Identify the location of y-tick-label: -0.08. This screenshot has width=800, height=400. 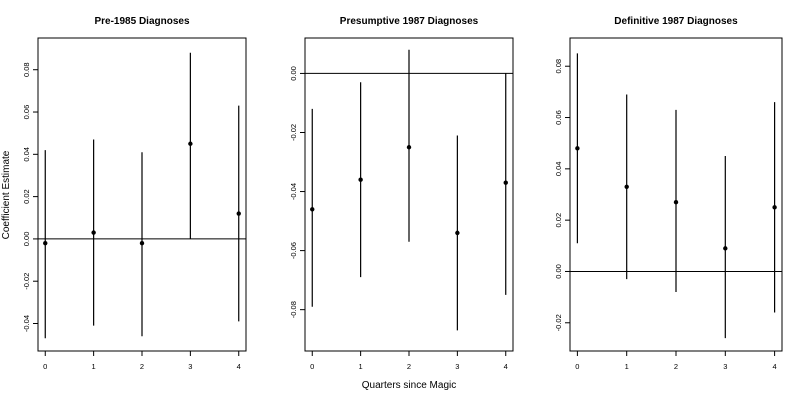
(293, 309).